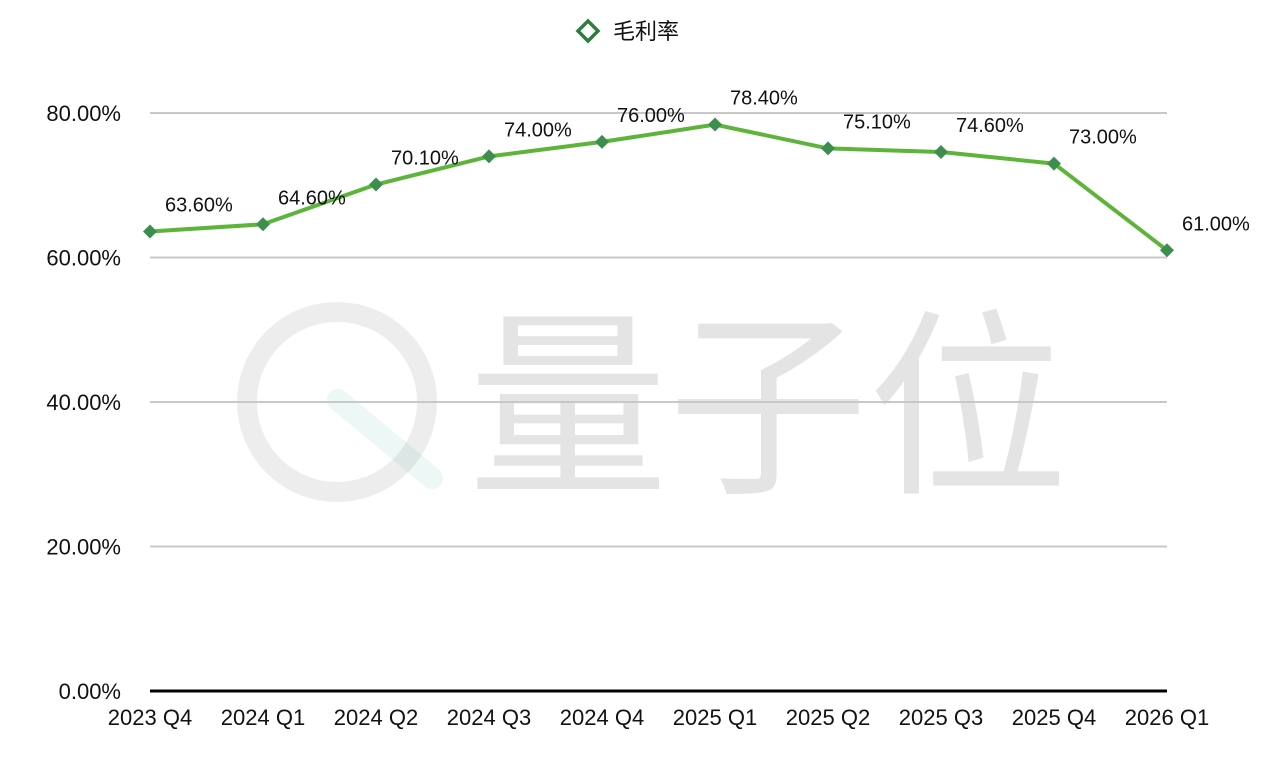 This screenshot has height=780, width=1280. Describe the element at coordinates (1167, 717) in the screenshot. I see `x-tick-label: 2026 Q1` at that location.